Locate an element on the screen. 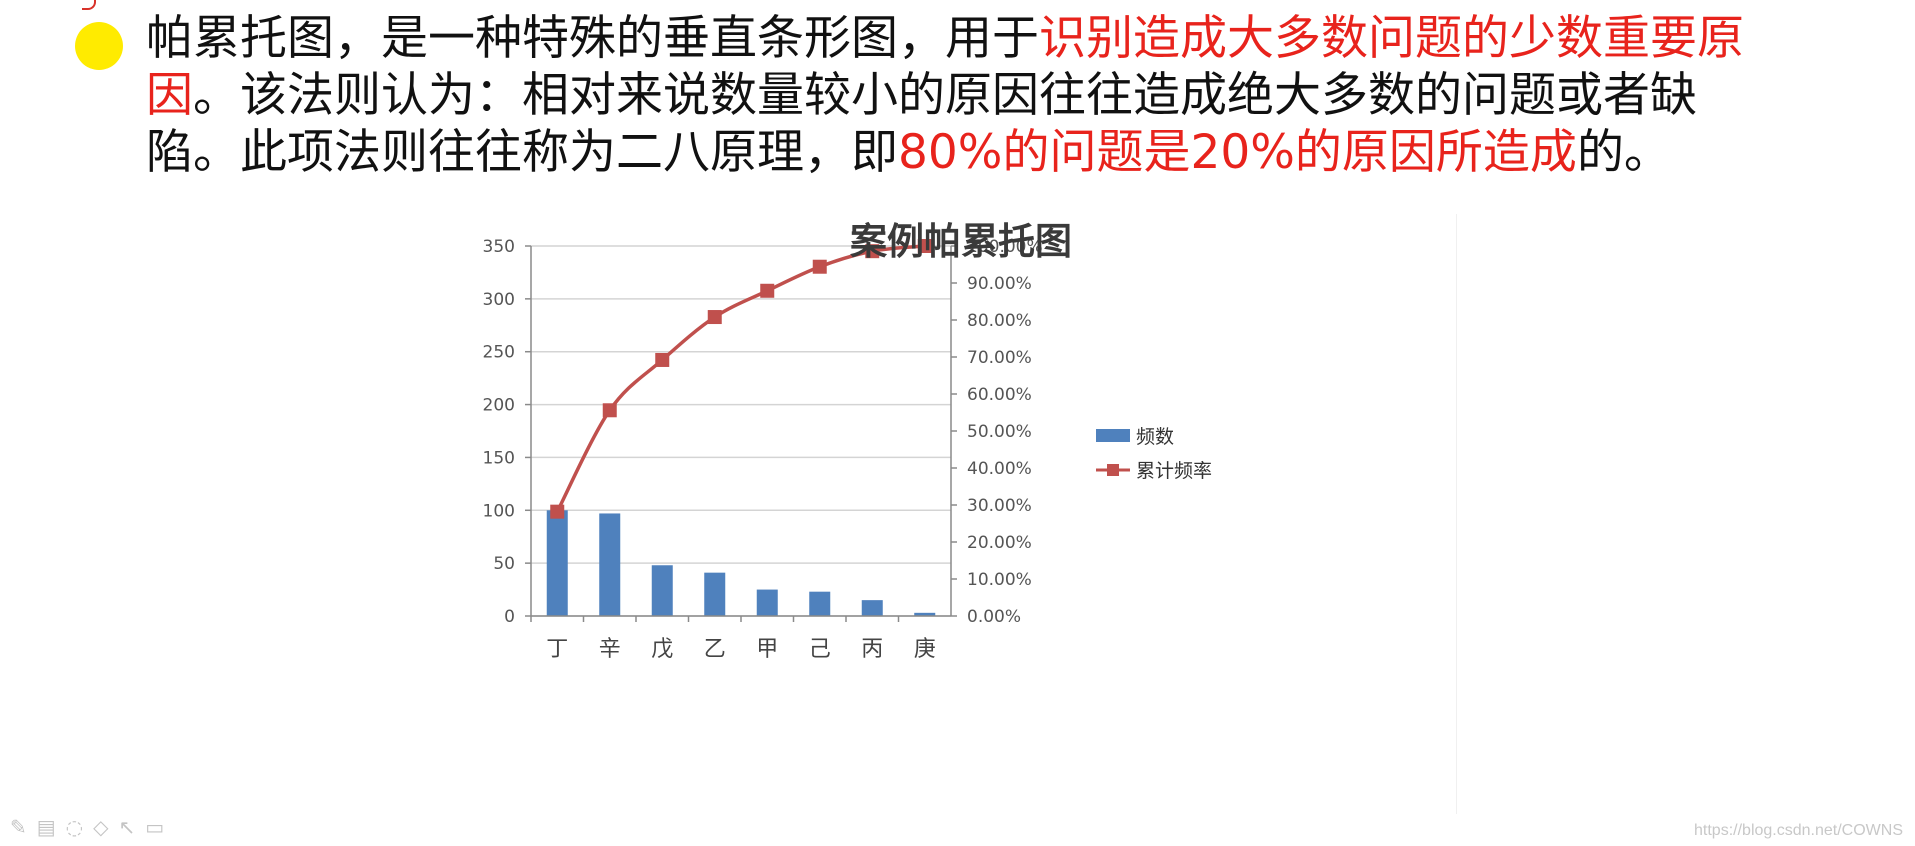  slides-icon: ▤ is located at coordinates (46, 827).